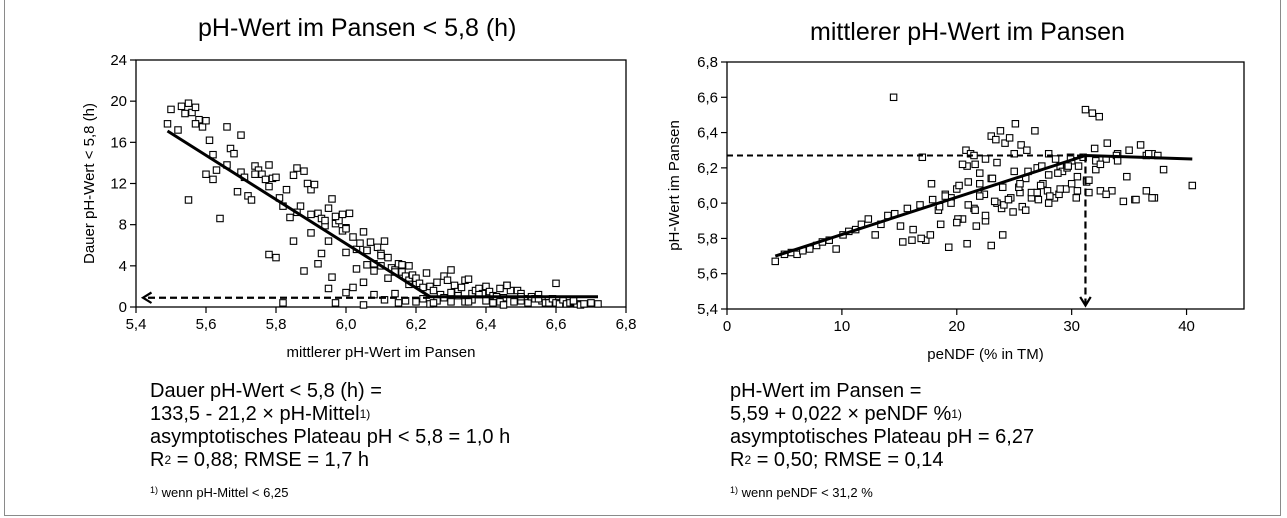 The height and width of the screenshot is (518, 1287). I want to click on chart1-x-axis-label: mittlerer pH-Wert im Pansen, so click(381, 352).